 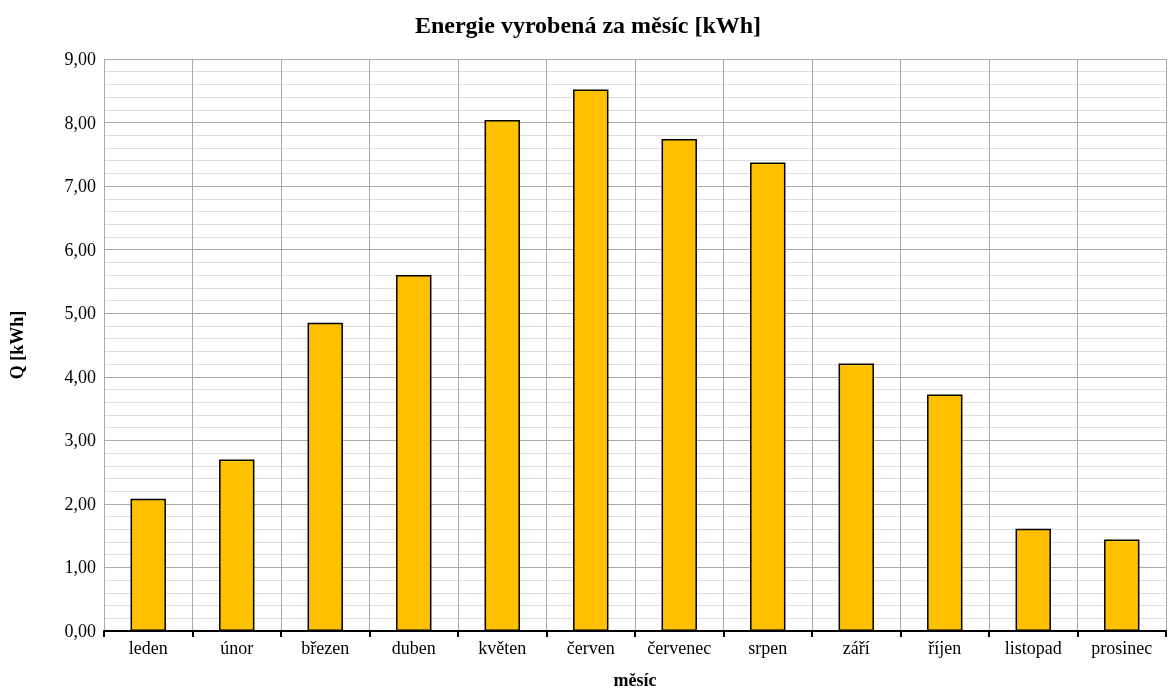 What do you see at coordinates (588, 25) in the screenshot?
I see `chart-title: Energie vyrobená za měsíc [kWh]` at bounding box center [588, 25].